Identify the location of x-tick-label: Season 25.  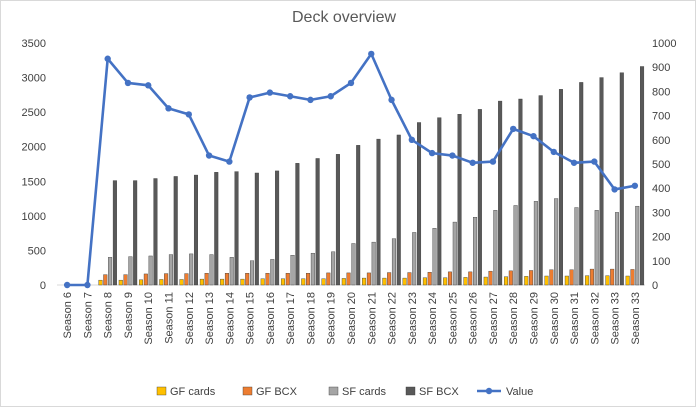
(453, 318).